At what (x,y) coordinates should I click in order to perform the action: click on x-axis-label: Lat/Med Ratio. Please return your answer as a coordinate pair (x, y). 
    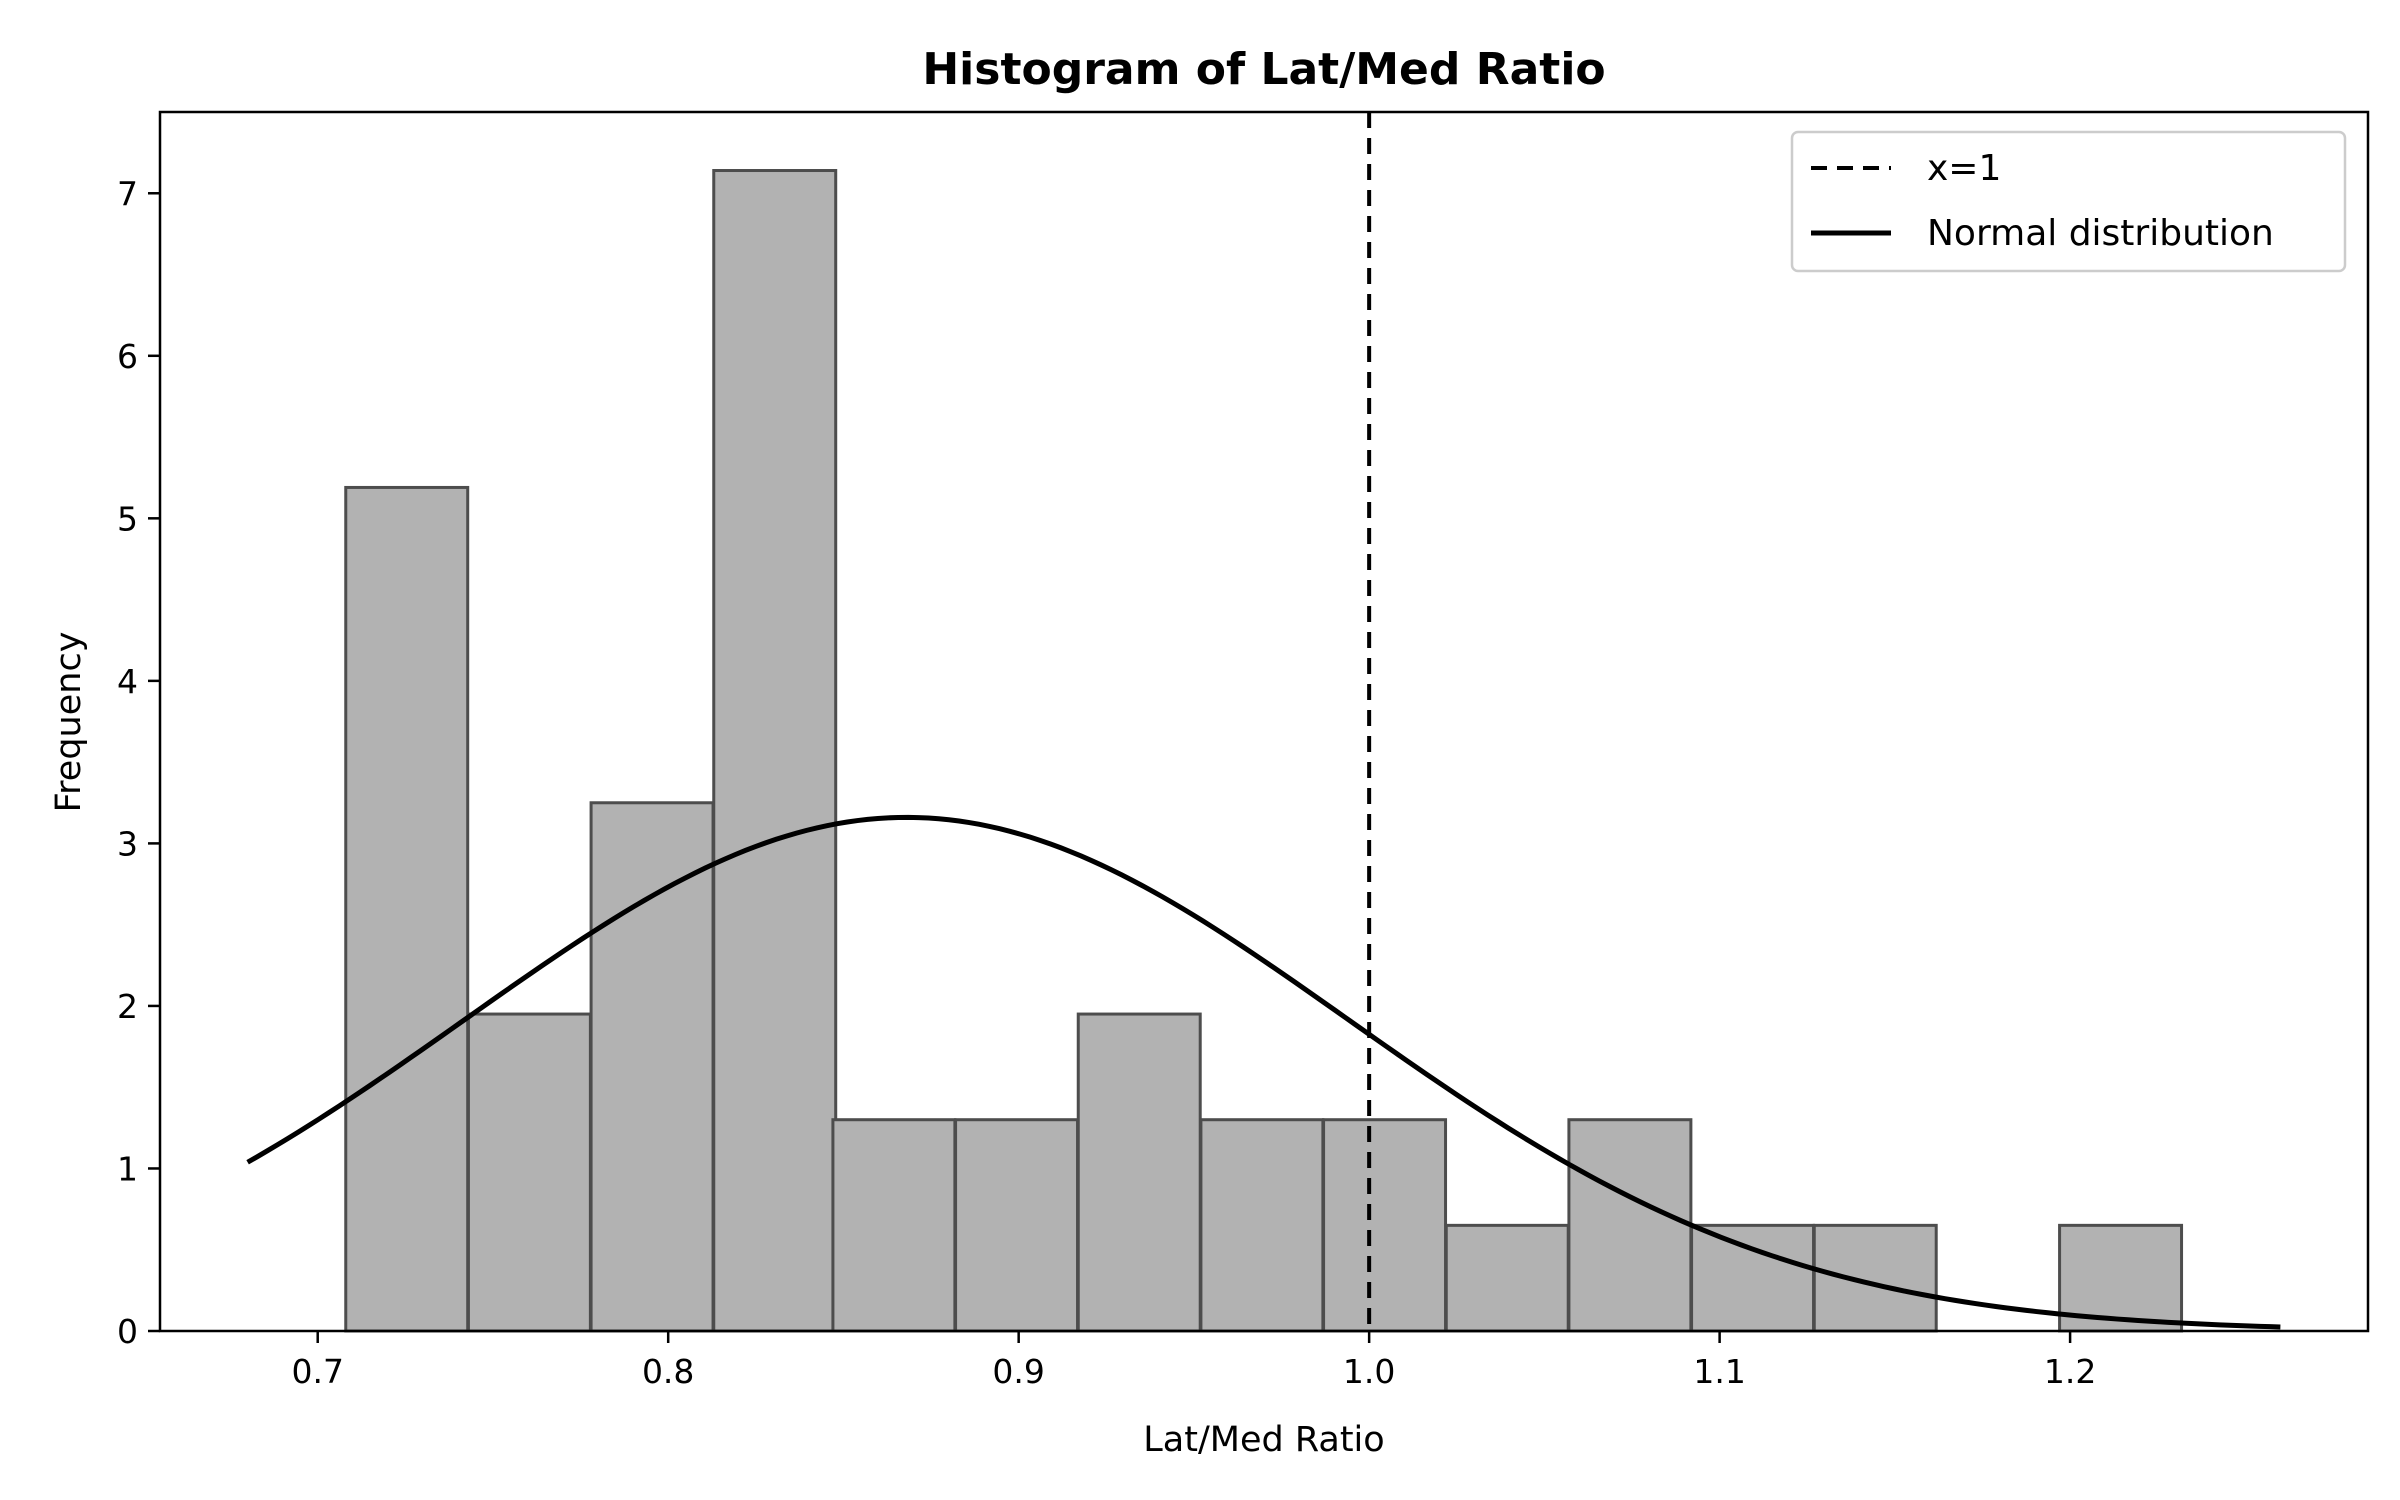
    Looking at the image, I should click on (1263, 1440).